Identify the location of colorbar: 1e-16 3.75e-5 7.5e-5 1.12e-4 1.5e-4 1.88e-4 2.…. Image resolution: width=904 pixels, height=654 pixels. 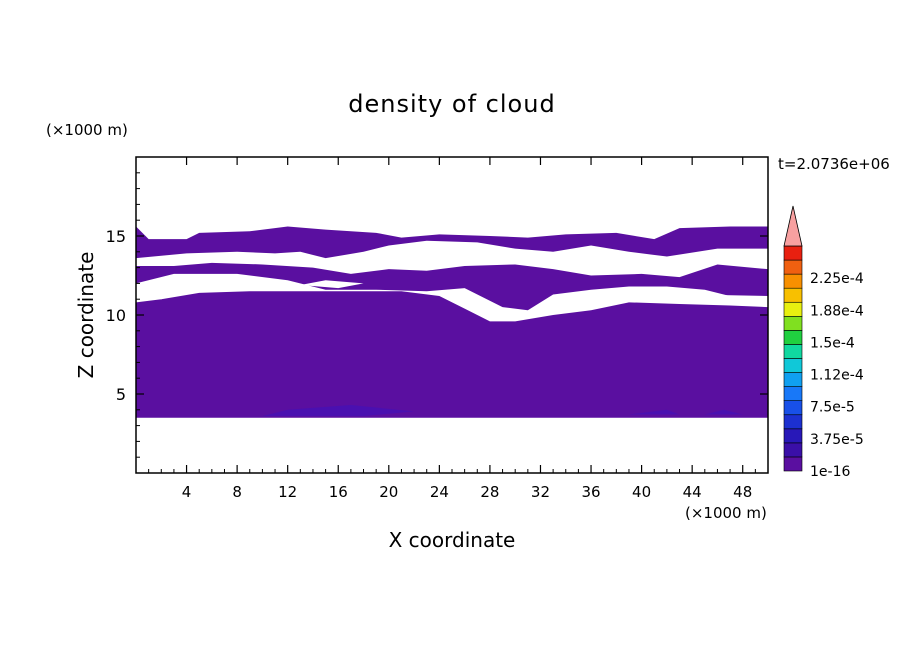
(823, 342).